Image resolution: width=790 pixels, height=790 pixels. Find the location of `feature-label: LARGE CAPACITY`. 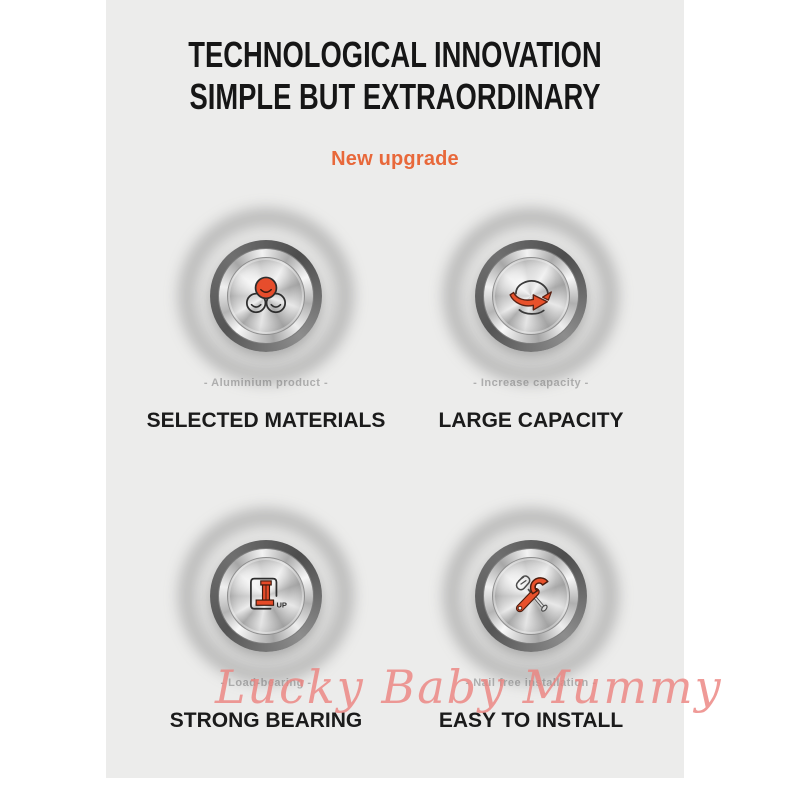

feature-label: LARGE CAPACITY is located at coordinates (531, 420).